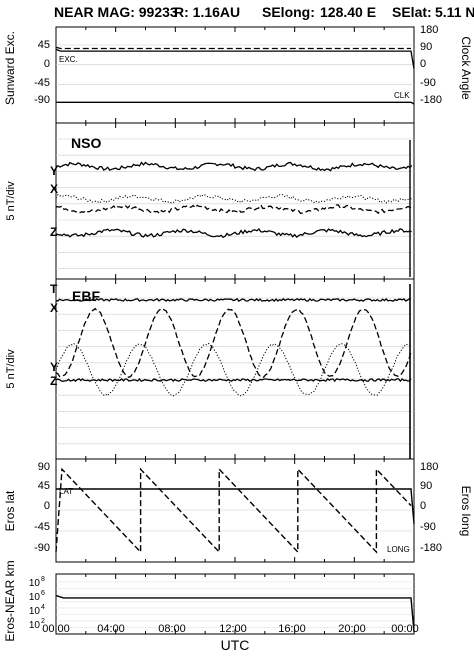  Describe the element at coordinates (429, 467) in the screenshot. I see `eros-right-tick-0: 180` at that location.